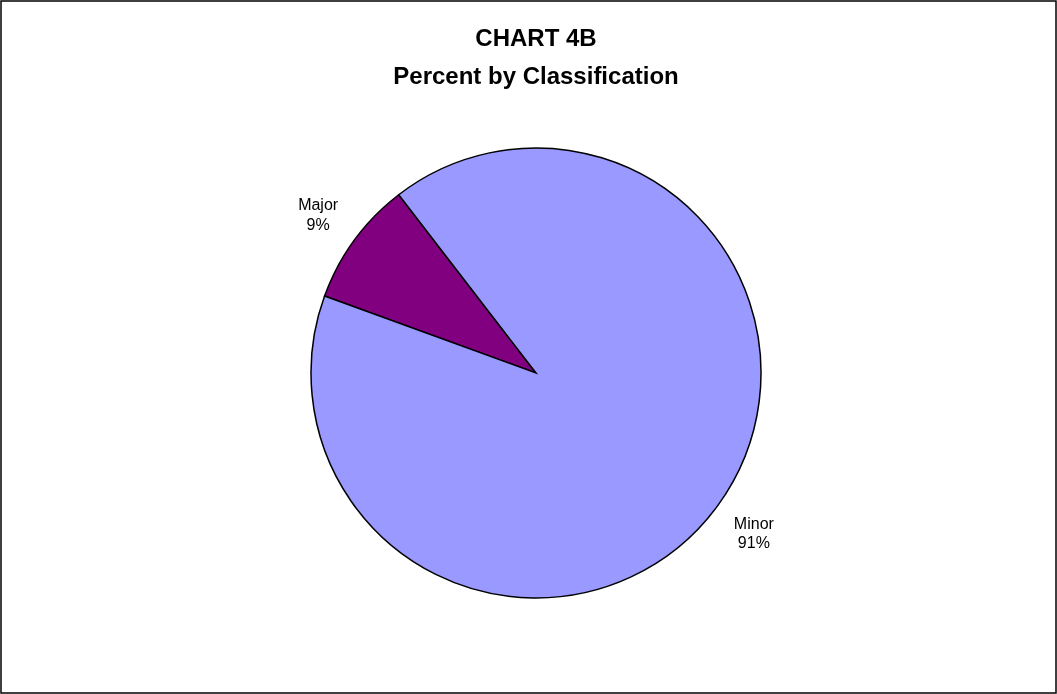  Describe the element at coordinates (754, 524) in the screenshot. I see `slice-label: Minor` at that location.